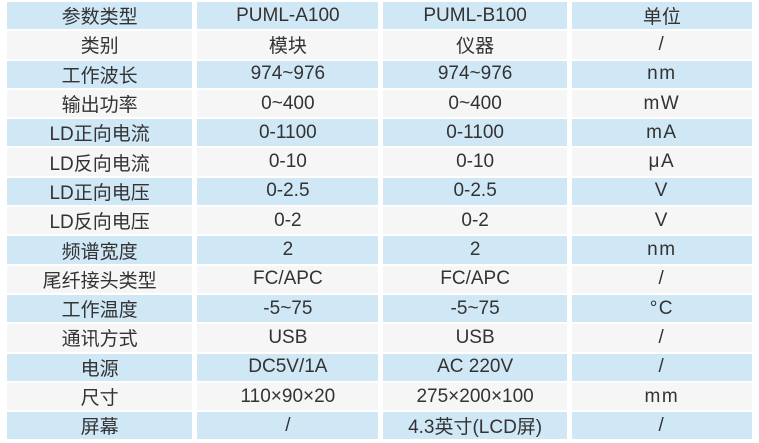 This screenshot has width=759, height=443. Describe the element at coordinates (379, 45) in the screenshot. I see `table-row: 类别 模块 仪器 /` at that location.